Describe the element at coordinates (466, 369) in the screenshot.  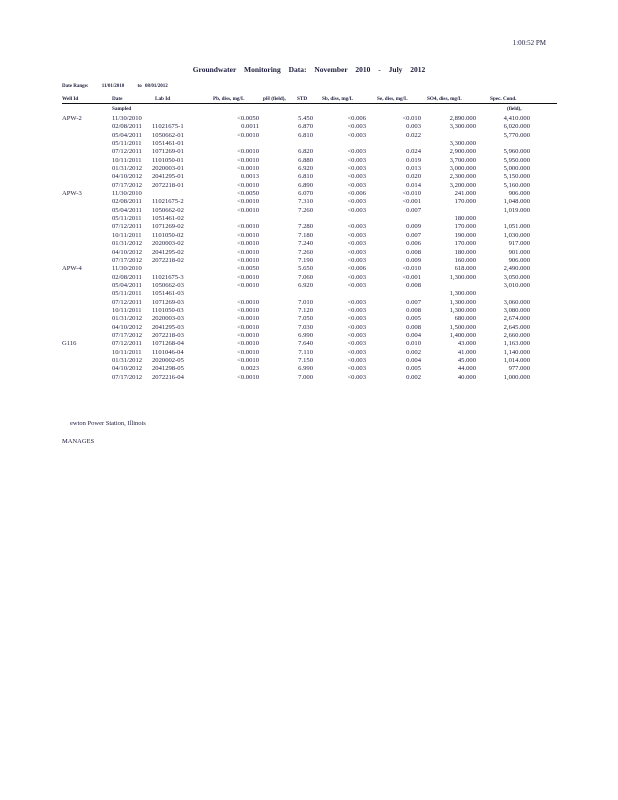
I see `cell-so4: 44.000` at that location.